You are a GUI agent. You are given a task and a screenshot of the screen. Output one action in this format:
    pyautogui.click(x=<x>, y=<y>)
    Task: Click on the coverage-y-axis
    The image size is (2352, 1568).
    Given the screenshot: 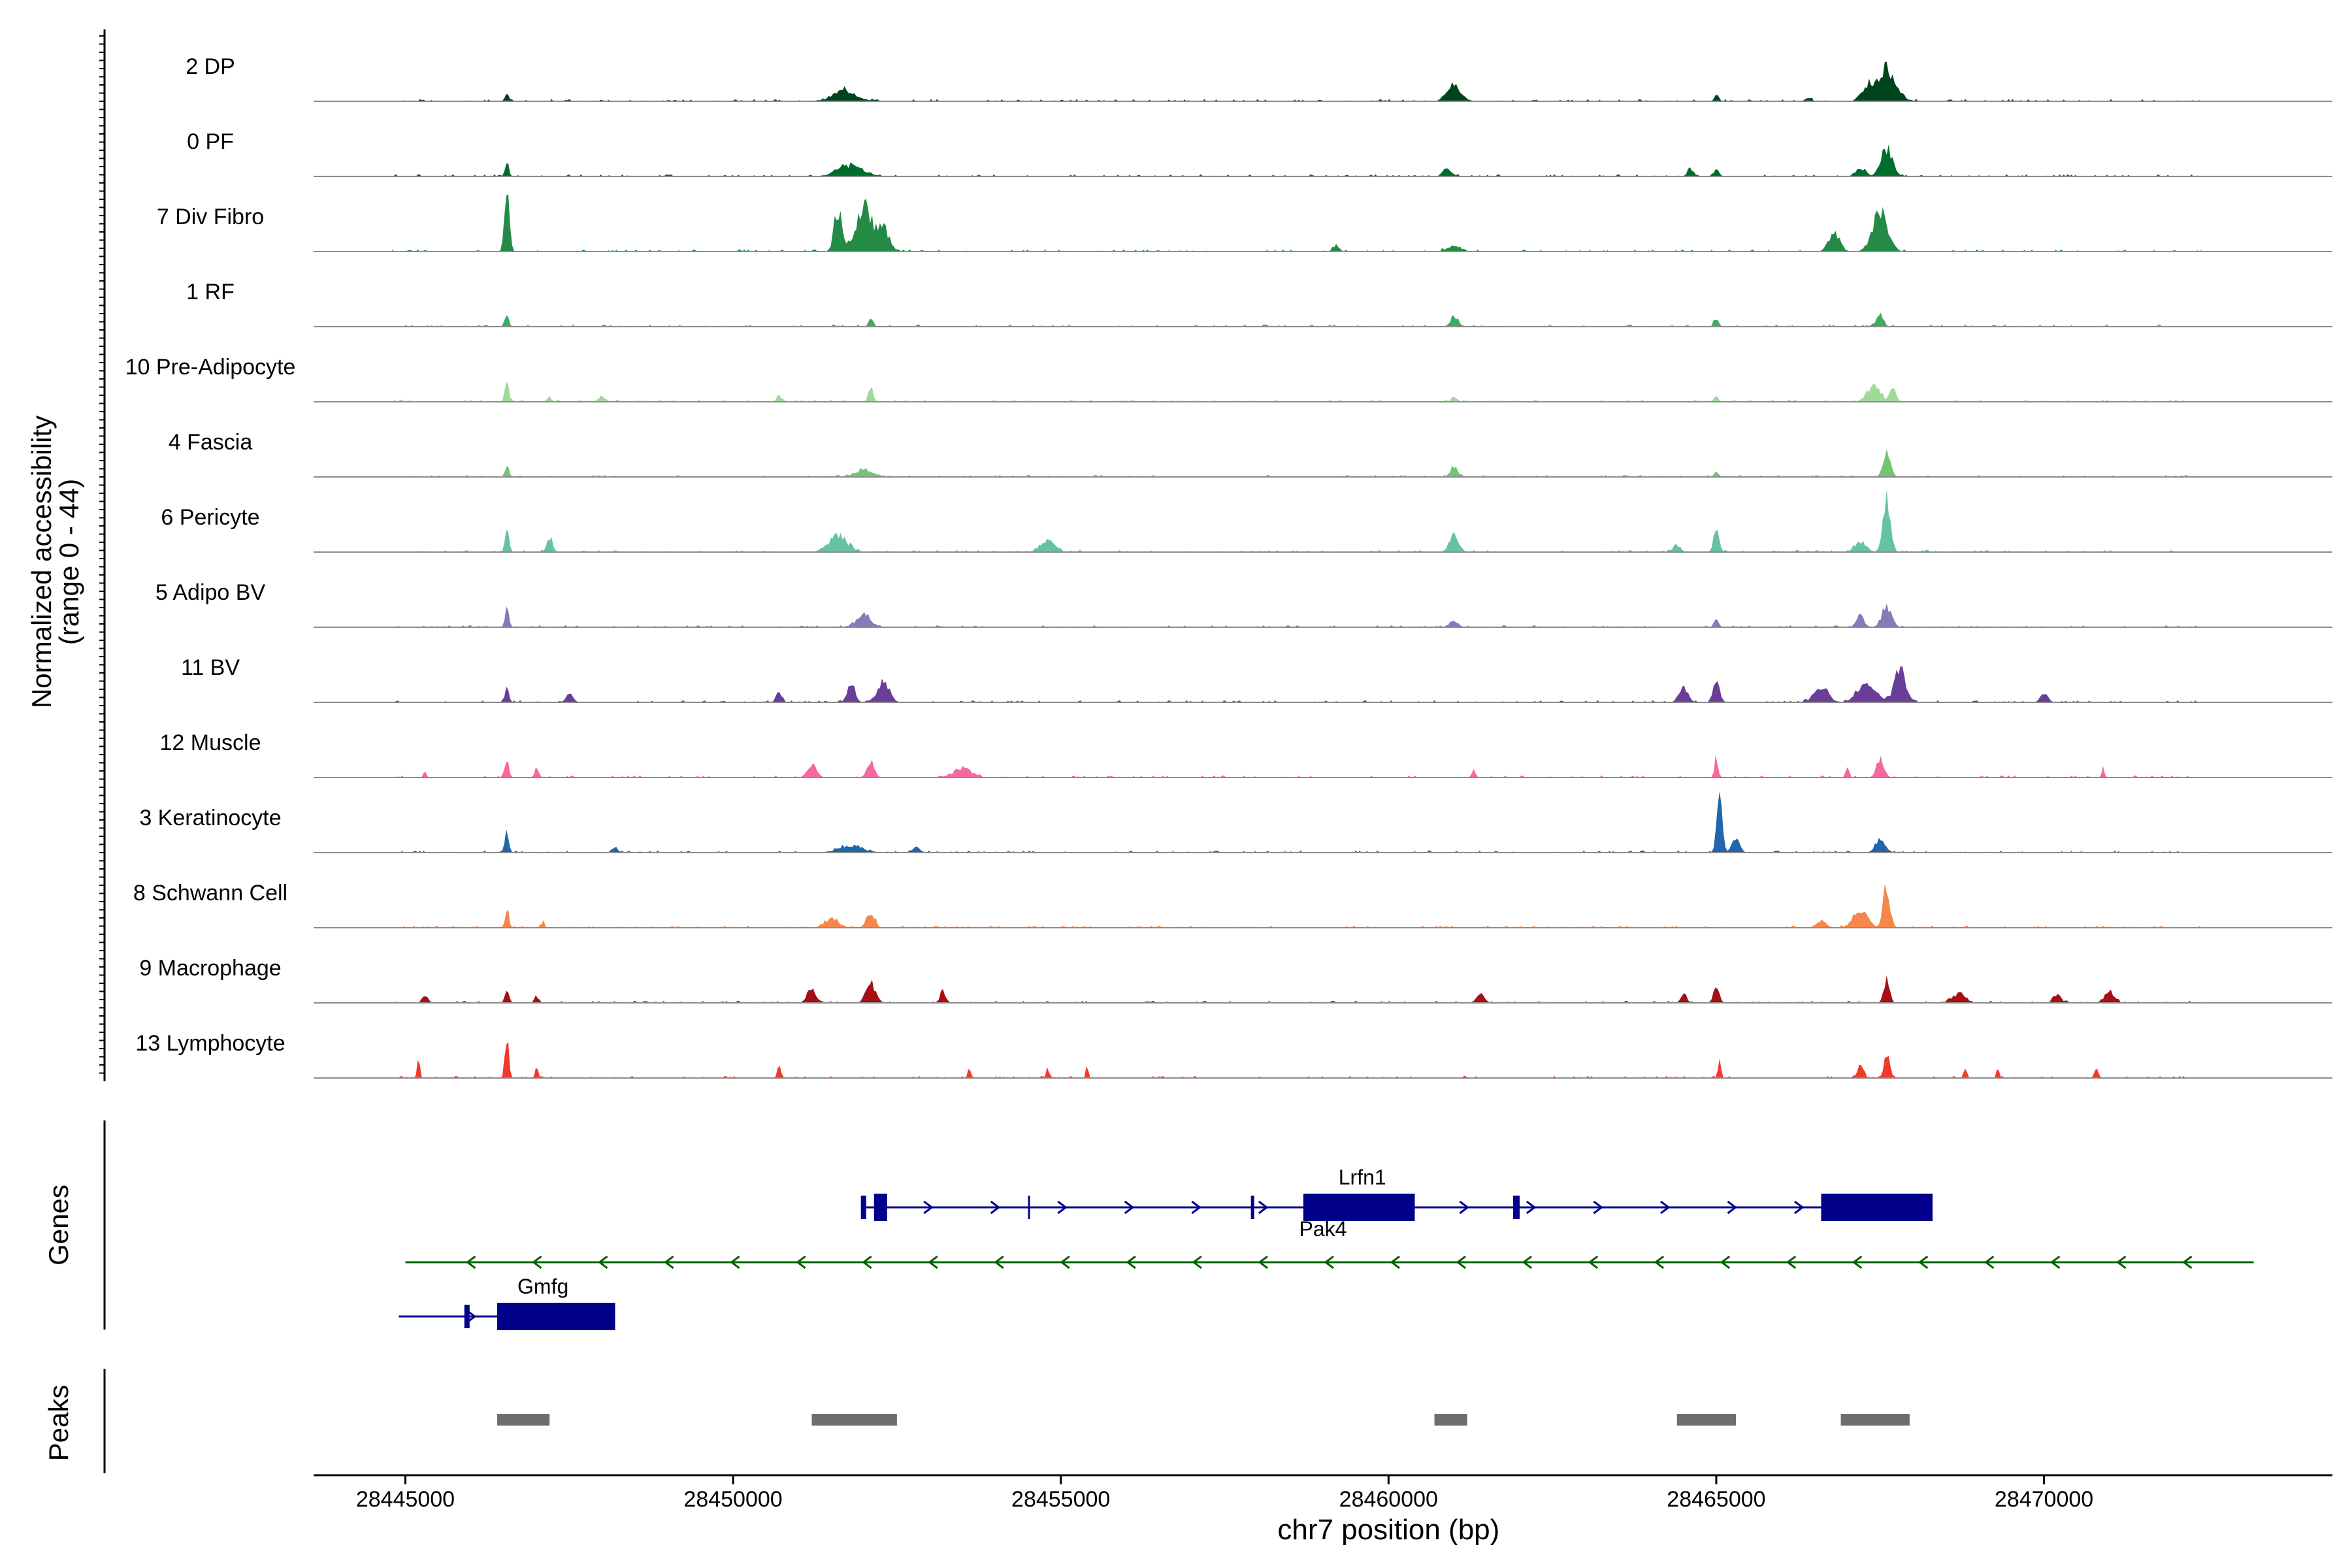 What is the action you would take?
    pyautogui.click(x=102, y=555)
    